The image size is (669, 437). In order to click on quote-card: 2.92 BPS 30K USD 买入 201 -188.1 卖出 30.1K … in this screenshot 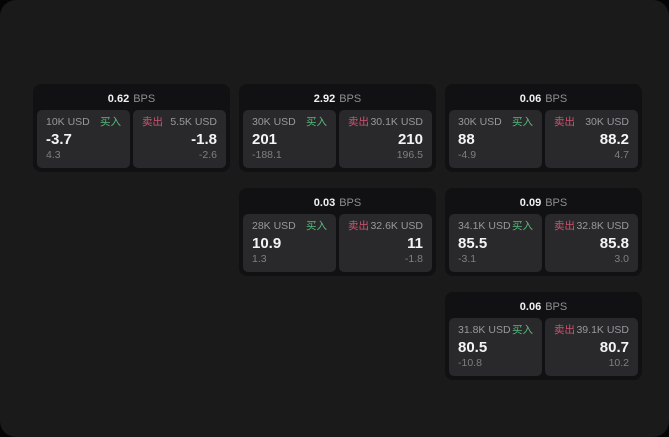, I will do `click(337, 128)`.